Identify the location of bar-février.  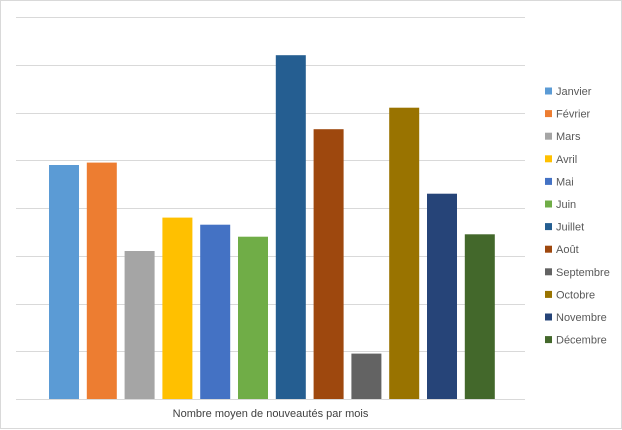
(101, 280).